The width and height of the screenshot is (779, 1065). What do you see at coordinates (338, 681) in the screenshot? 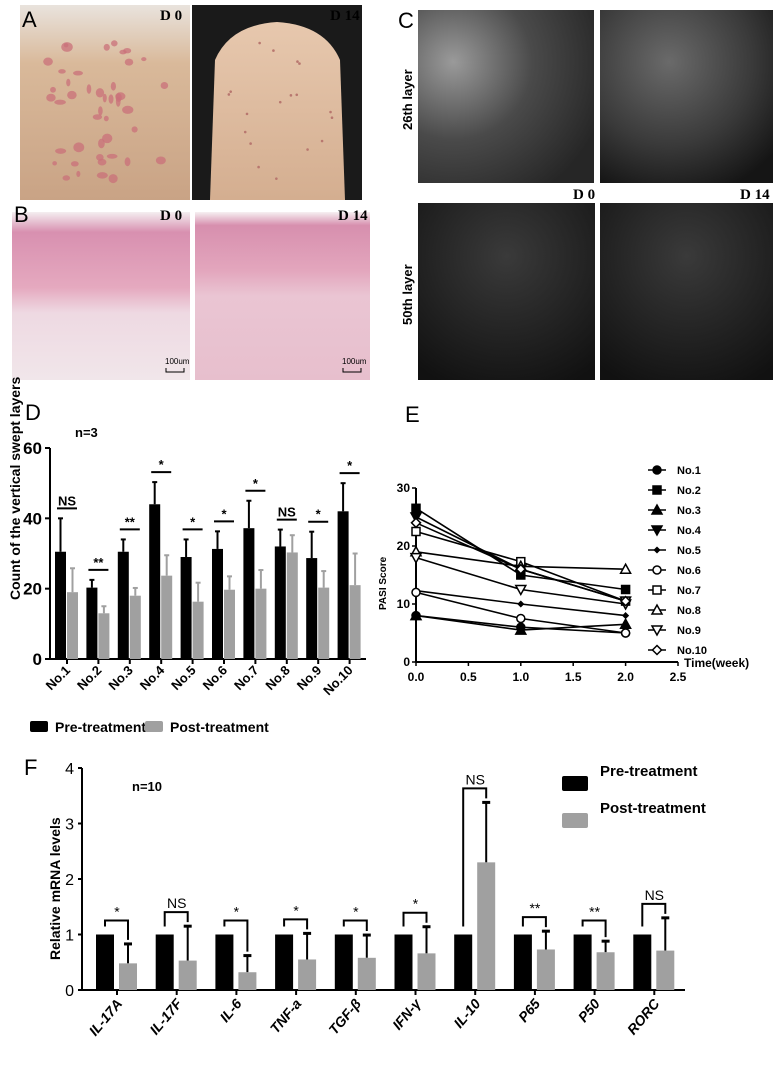
I see `x-tick-label: No.10` at bounding box center [338, 681].